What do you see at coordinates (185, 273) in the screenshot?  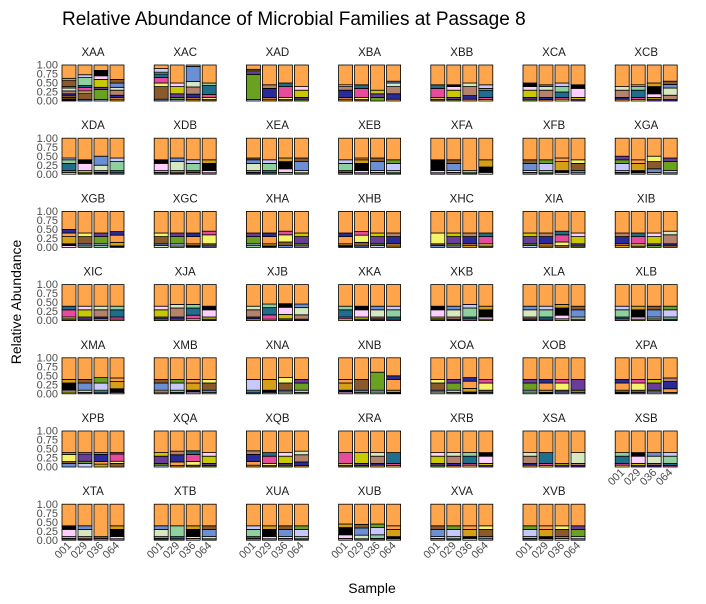 I see `facet-label: XJA` at bounding box center [185, 273].